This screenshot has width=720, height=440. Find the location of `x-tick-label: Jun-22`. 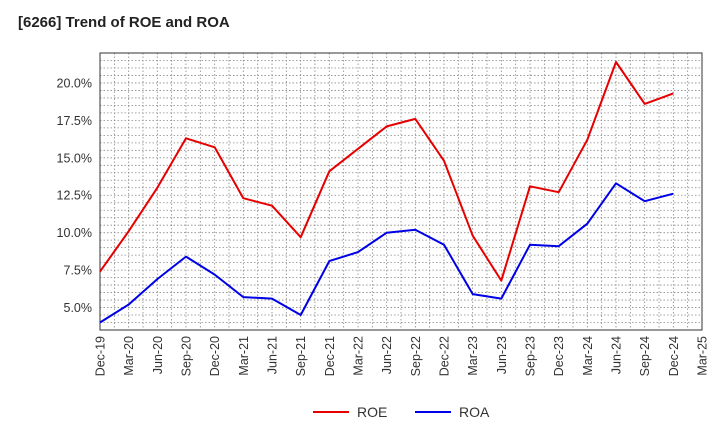

x-tick-label: Jun-22 is located at coordinates (387, 355).